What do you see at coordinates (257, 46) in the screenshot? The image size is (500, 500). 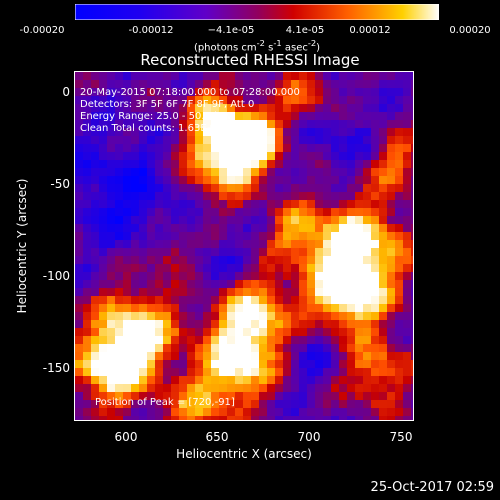 I see `colorbar-units: (photons cm-2 s-1 asec-2)` at bounding box center [257, 46].